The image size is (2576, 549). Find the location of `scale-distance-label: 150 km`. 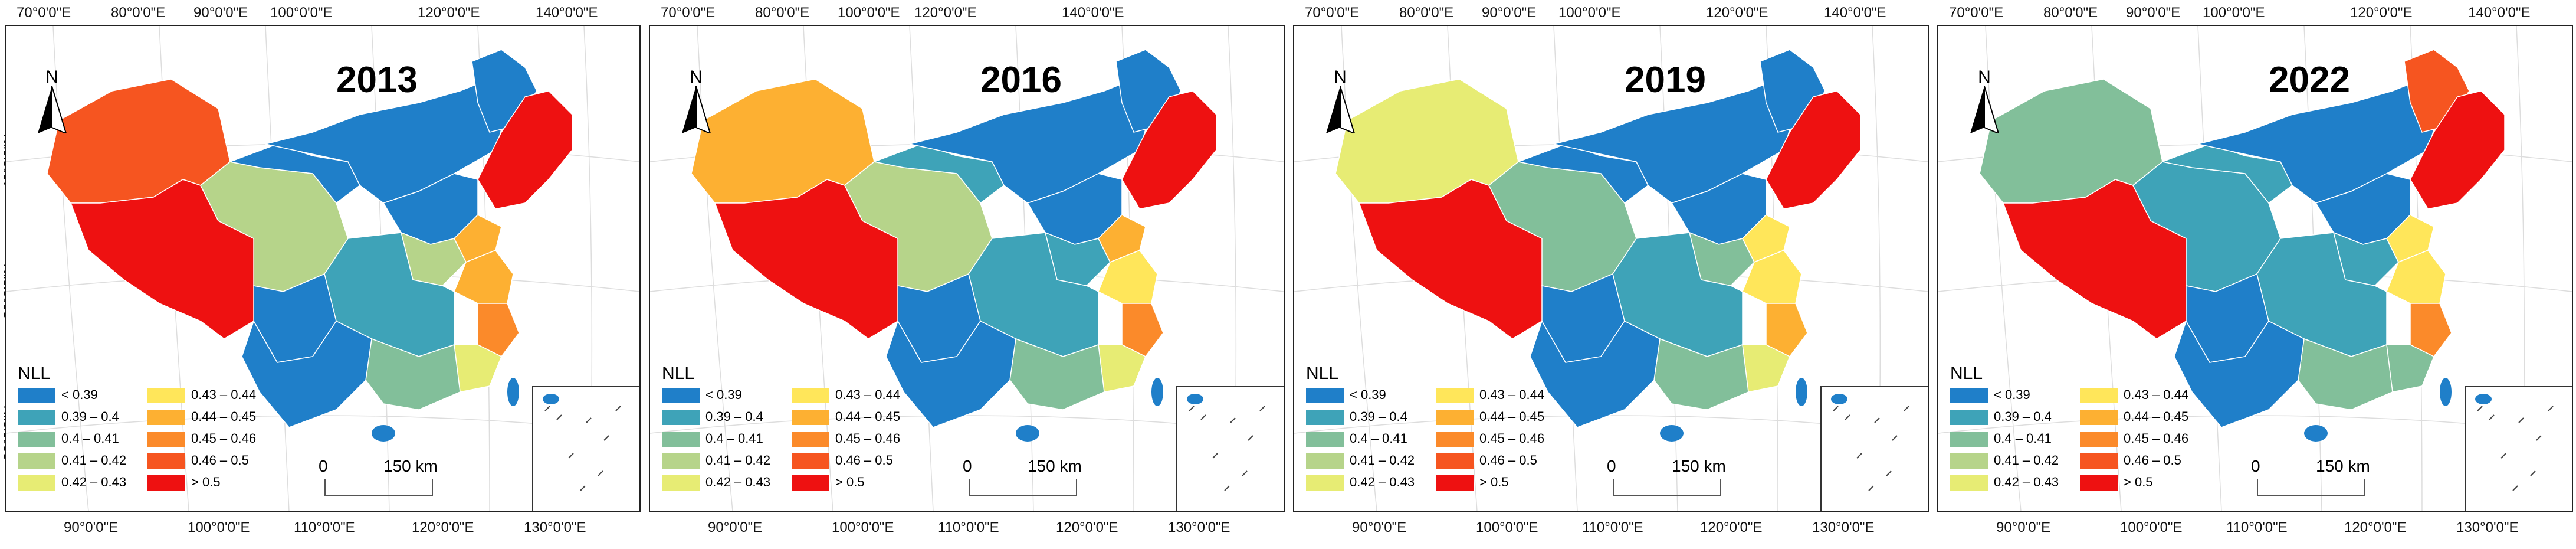

scale-distance-label: 150 km is located at coordinates (1699, 466).